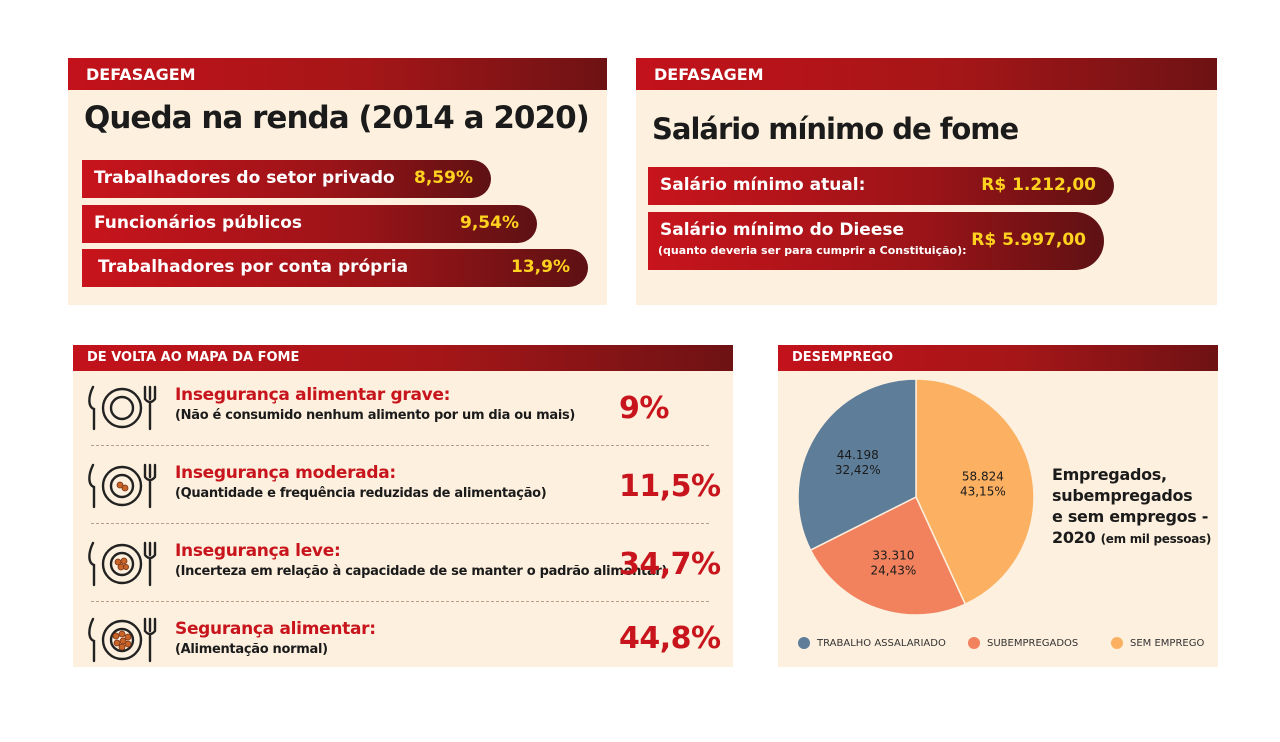  What do you see at coordinates (313, 395) in the screenshot?
I see `hunger-row-label: Insegurança alimentar grave:` at bounding box center [313, 395].